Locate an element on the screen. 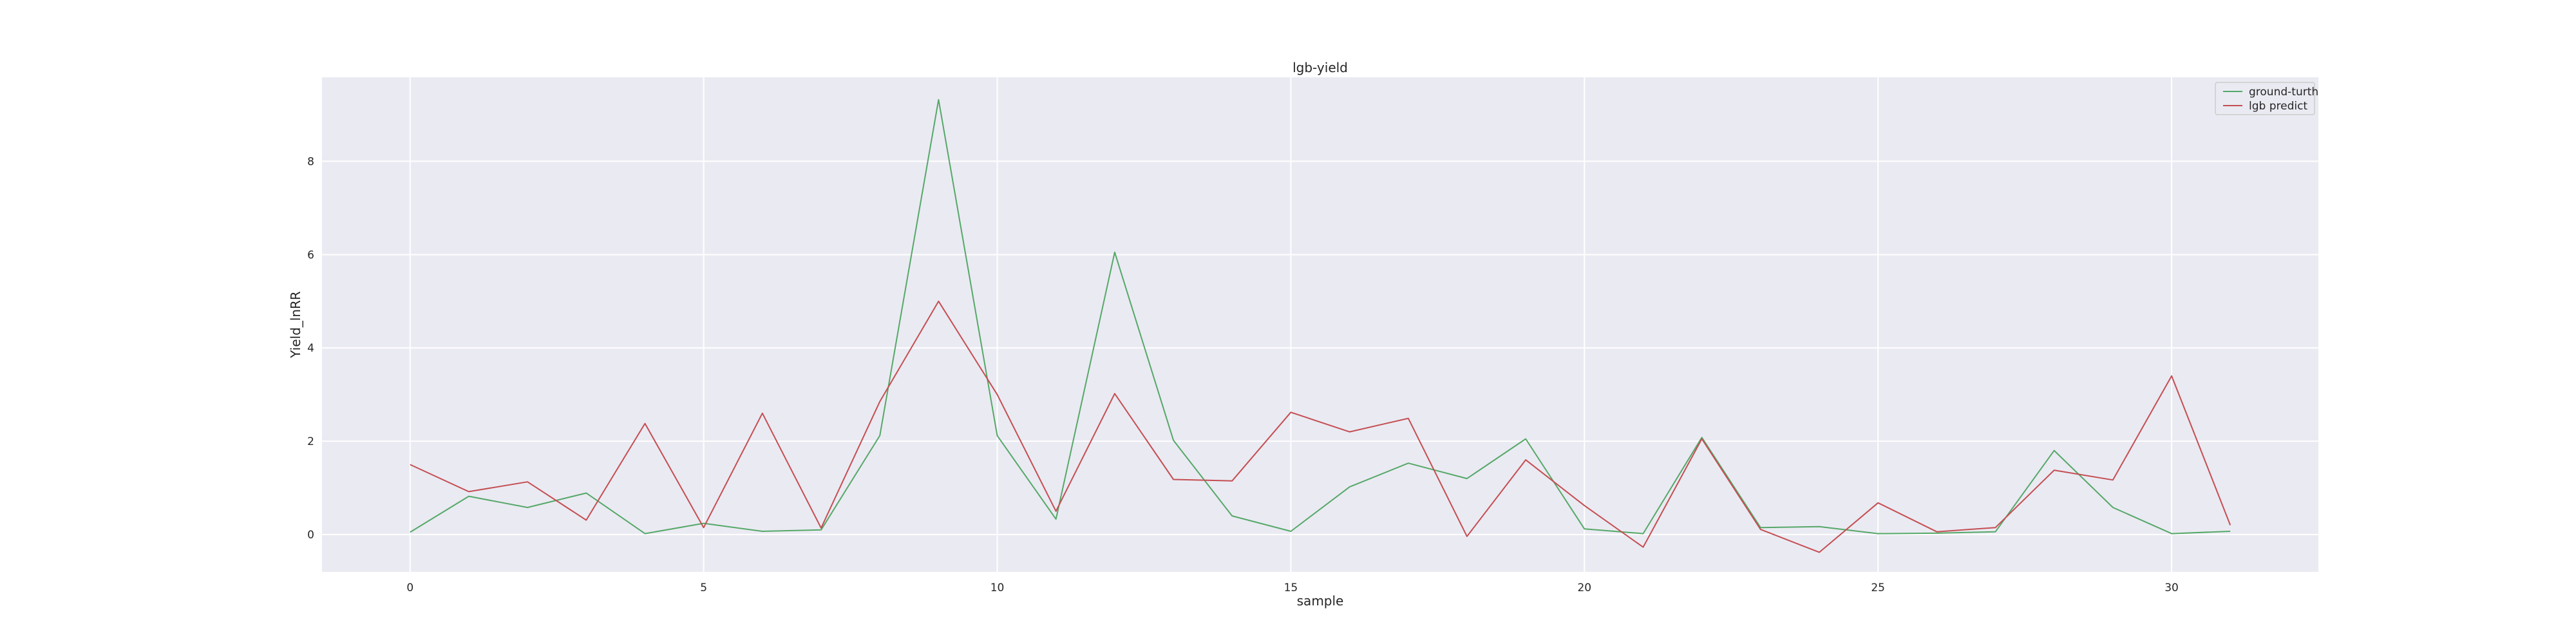 This screenshot has width=2576, height=644. chart-title: lgb-yield is located at coordinates (1320, 67).